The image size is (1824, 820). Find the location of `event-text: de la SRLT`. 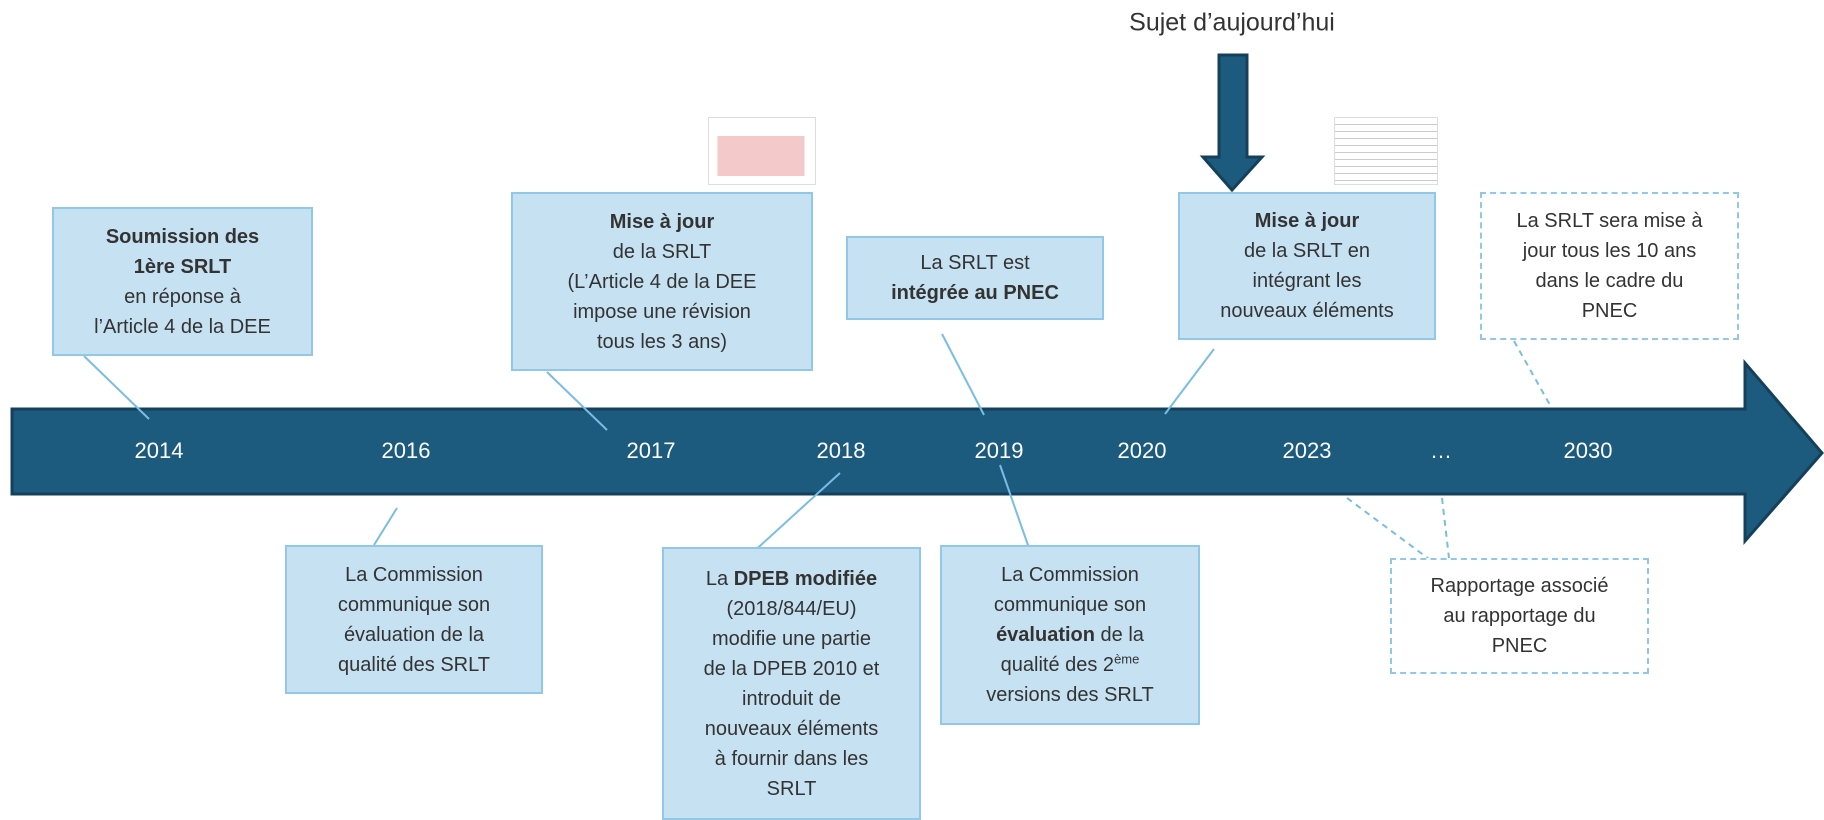

event-text: de la SRLT is located at coordinates (662, 251).